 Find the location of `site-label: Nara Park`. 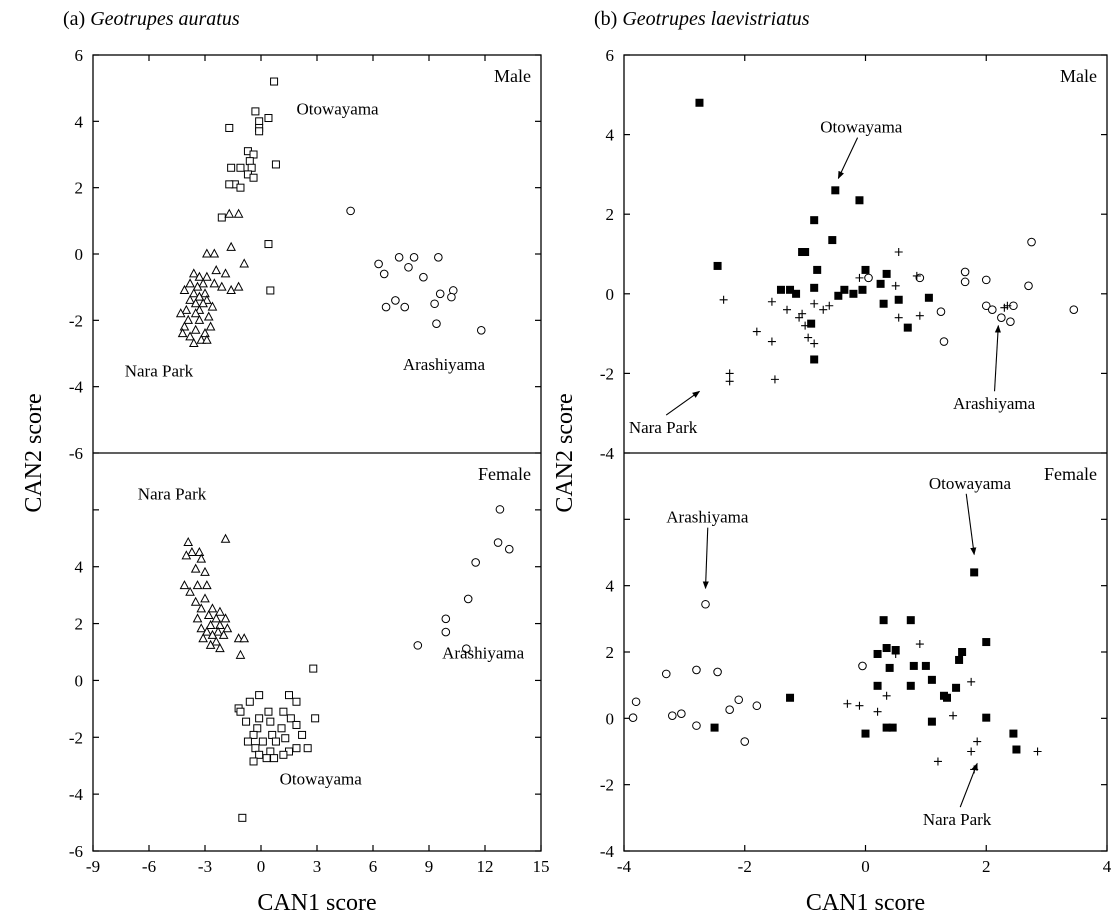

site-label: Nara Park is located at coordinates (159, 371).